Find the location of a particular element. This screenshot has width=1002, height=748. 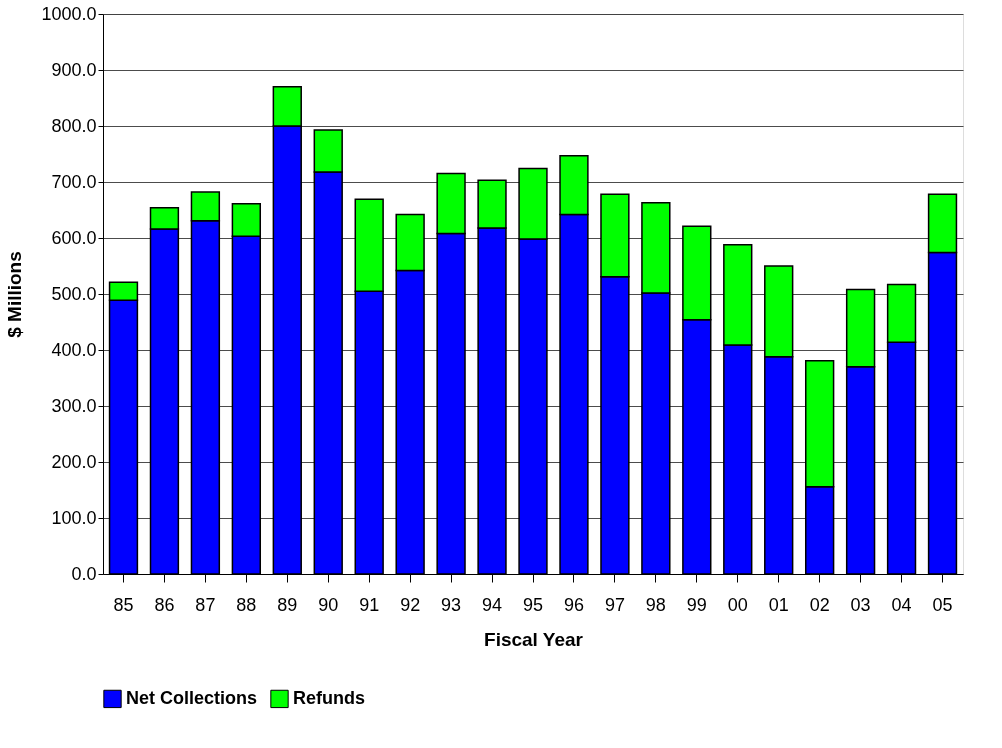

x-tick-label: 01 is located at coordinates (778, 604).